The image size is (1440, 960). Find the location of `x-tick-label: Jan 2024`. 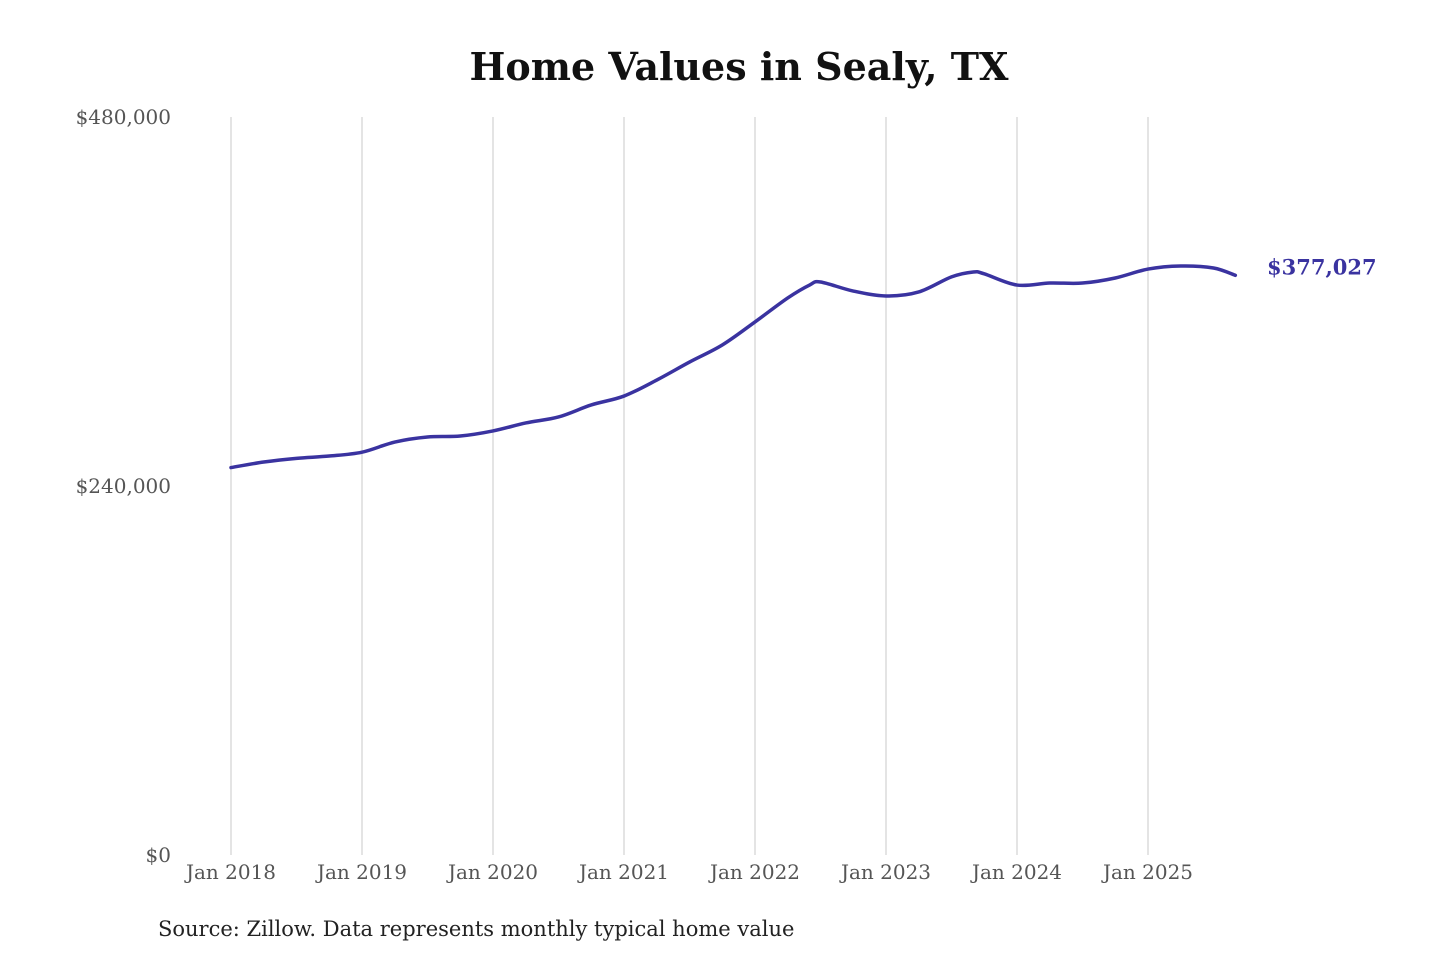

x-tick-label: Jan 2024 is located at coordinates (1016, 872).